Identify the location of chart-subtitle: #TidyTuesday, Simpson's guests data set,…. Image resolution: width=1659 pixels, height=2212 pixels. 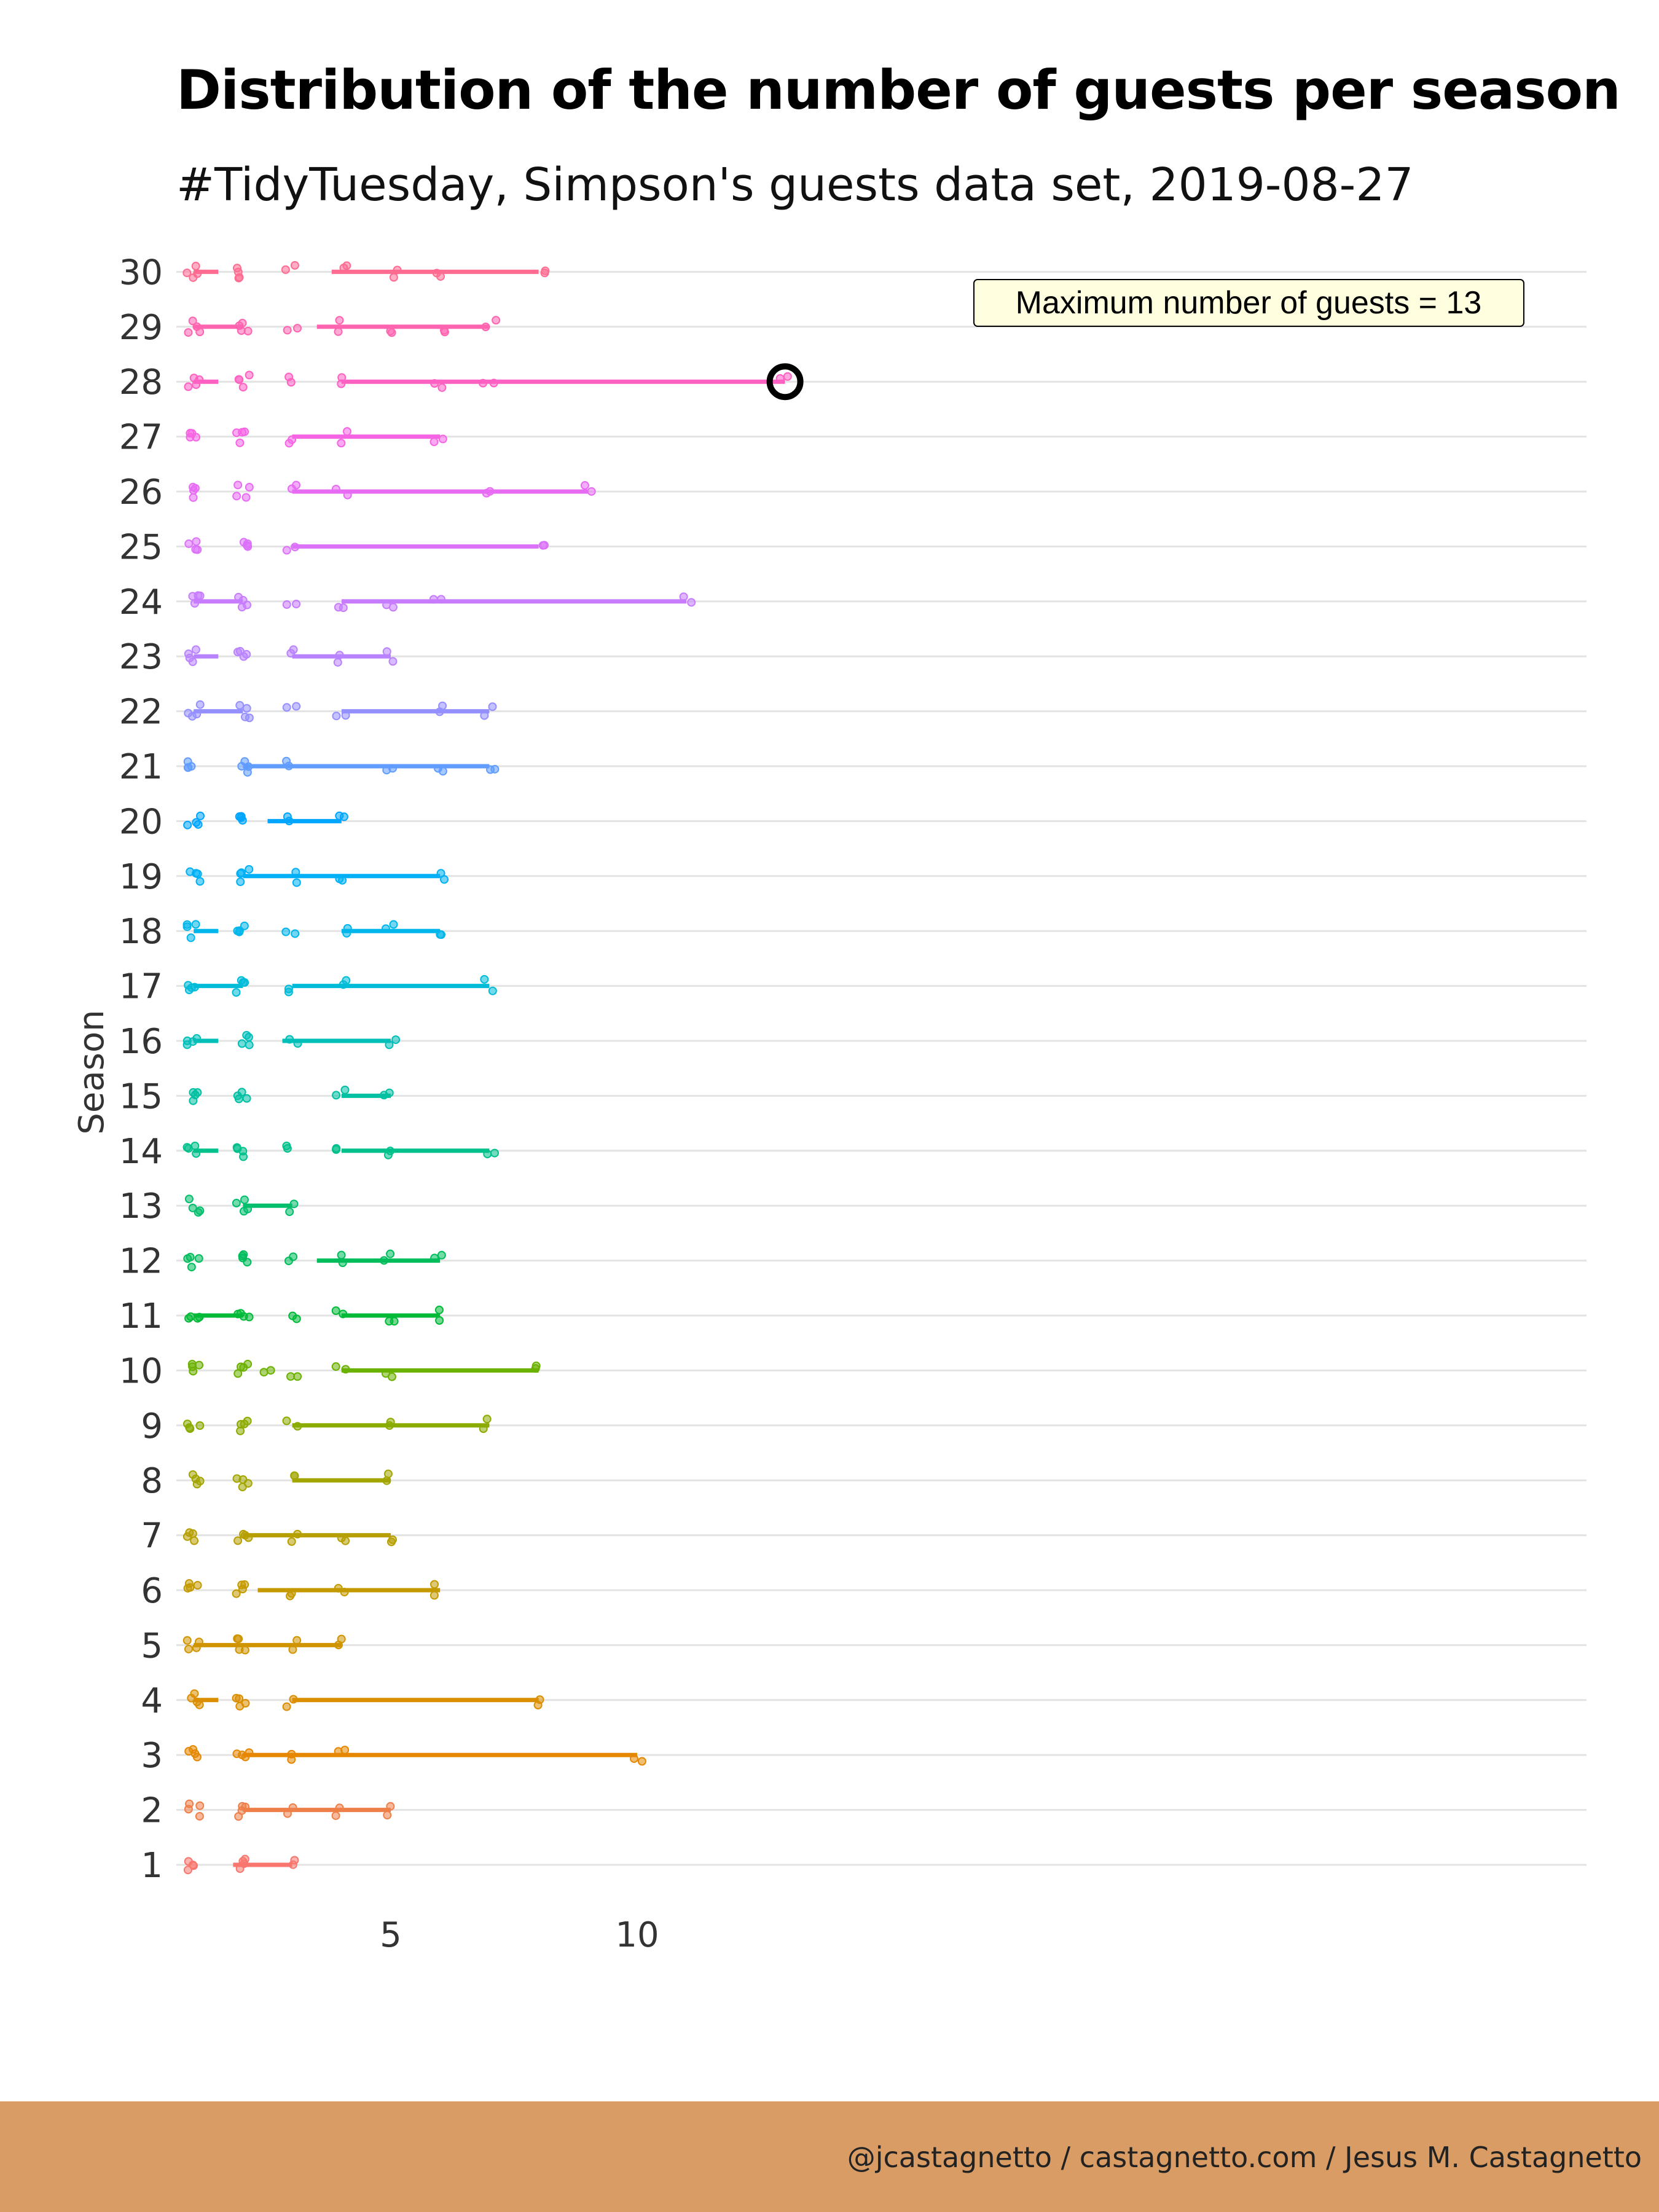
(795, 185).